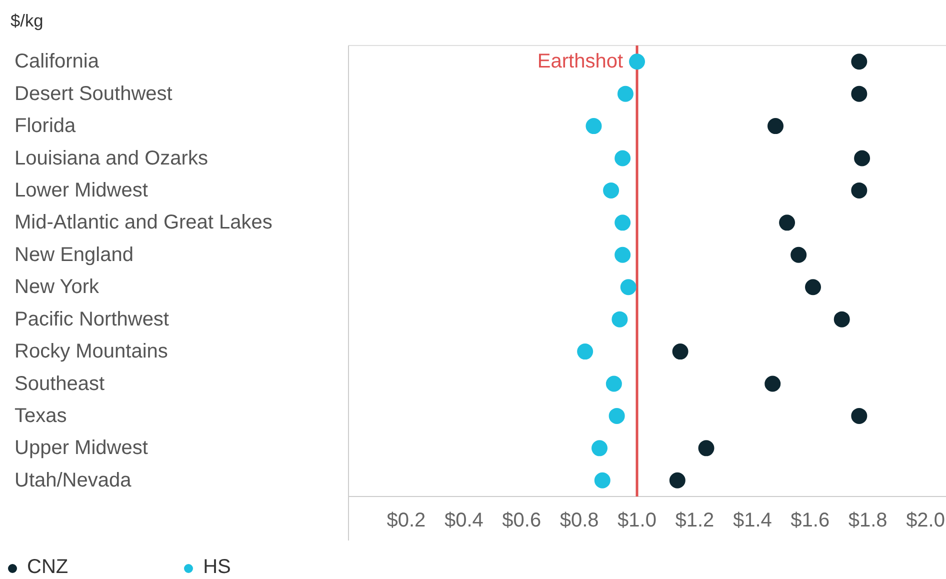  Describe the element at coordinates (57, 287) in the screenshot. I see `y-tick-label: New York` at that location.